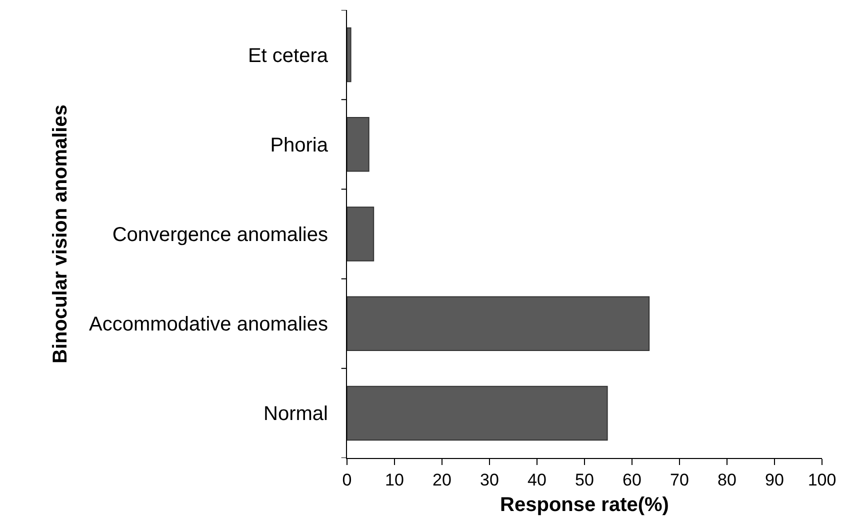  What do you see at coordinates (679, 480) in the screenshot?
I see `x-tick-label: 70` at bounding box center [679, 480].